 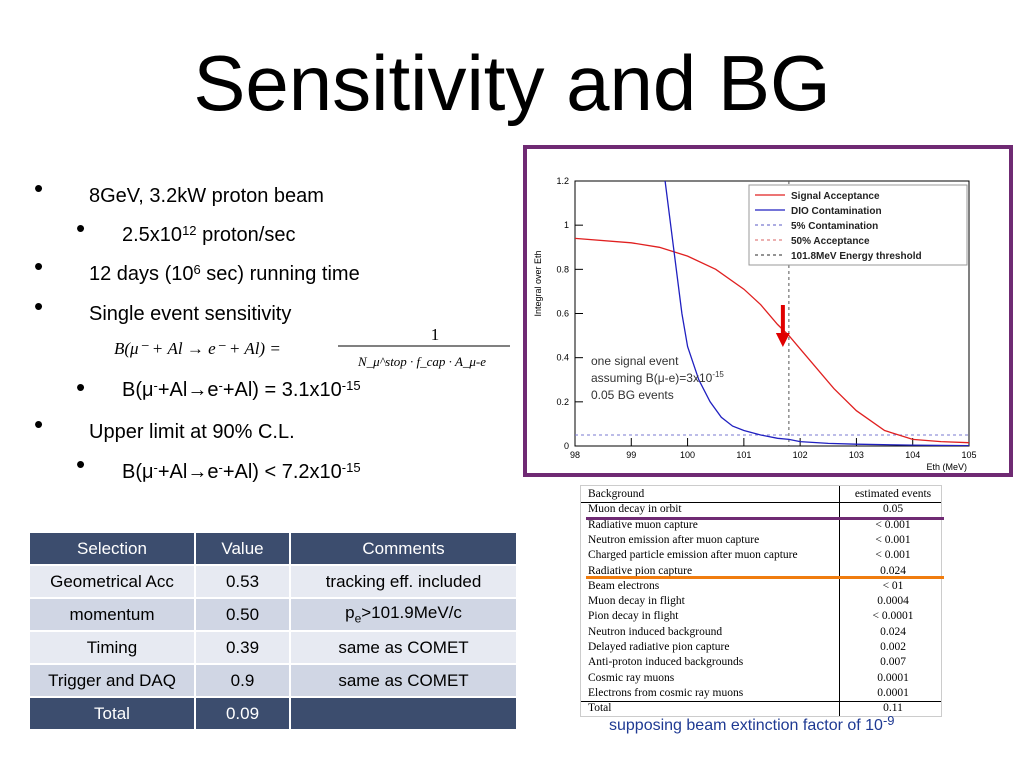 What do you see at coordinates (197, 269) in the screenshot?
I see `superscript: 6` at bounding box center [197, 269].